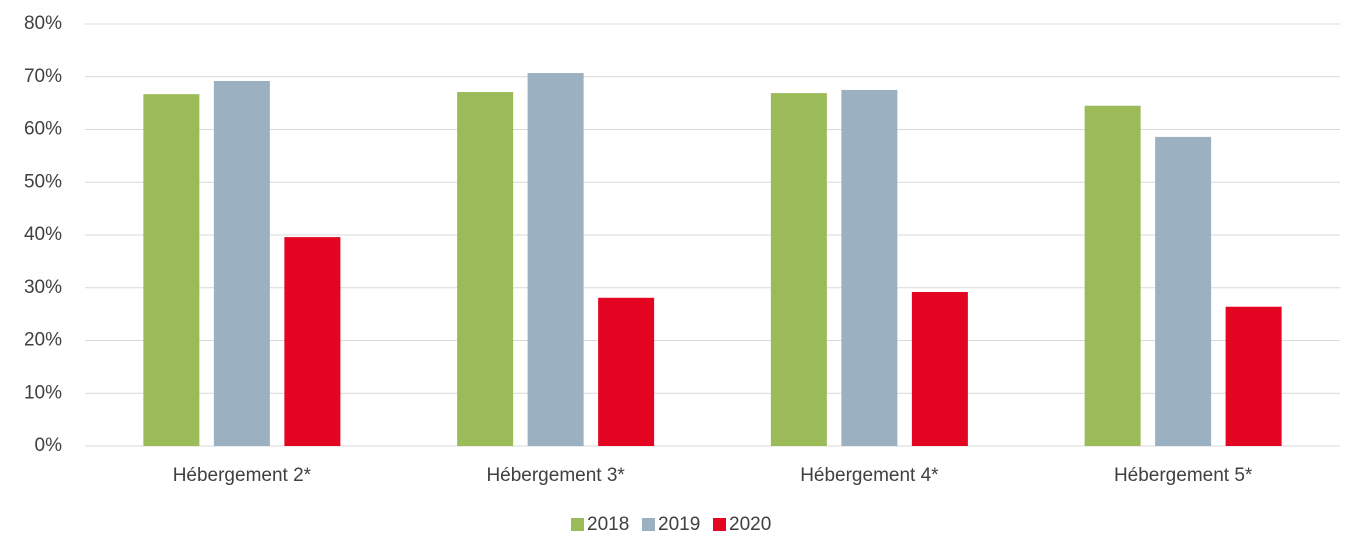 Image resolution: width=1350 pixels, height=538 pixels. I want to click on x-tick-label: Hébergement 2*, so click(242, 475).